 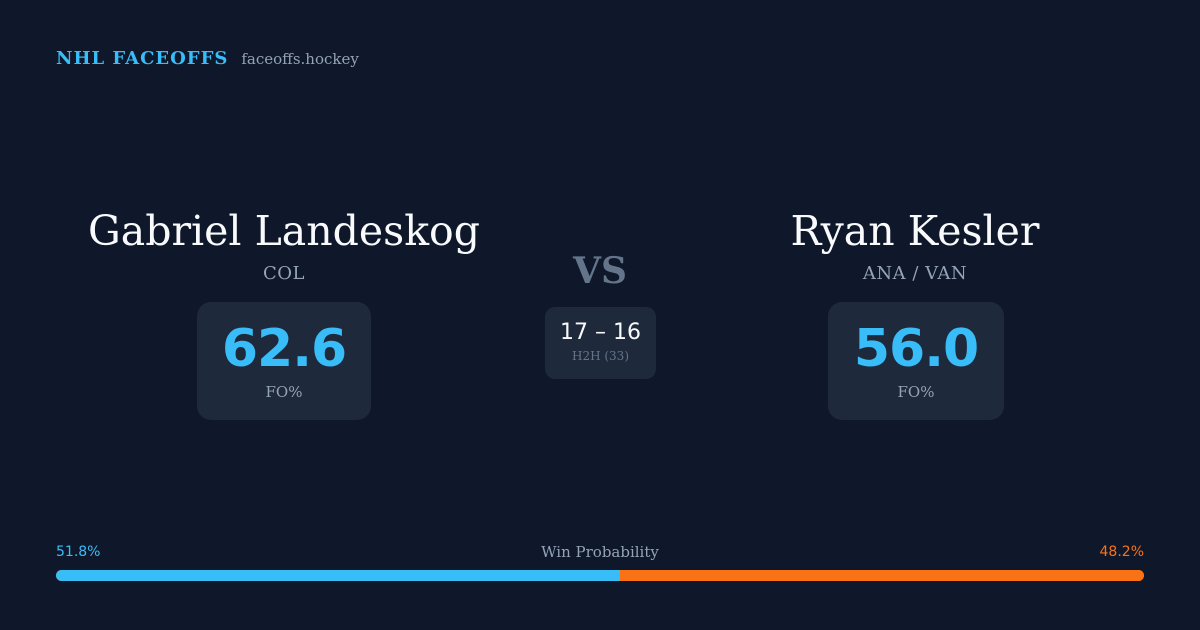 What do you see at coordinates (78, 552) in the screenshot?
I see `win-probability-left-label: 51.8%` at bounding box center [78, 552].